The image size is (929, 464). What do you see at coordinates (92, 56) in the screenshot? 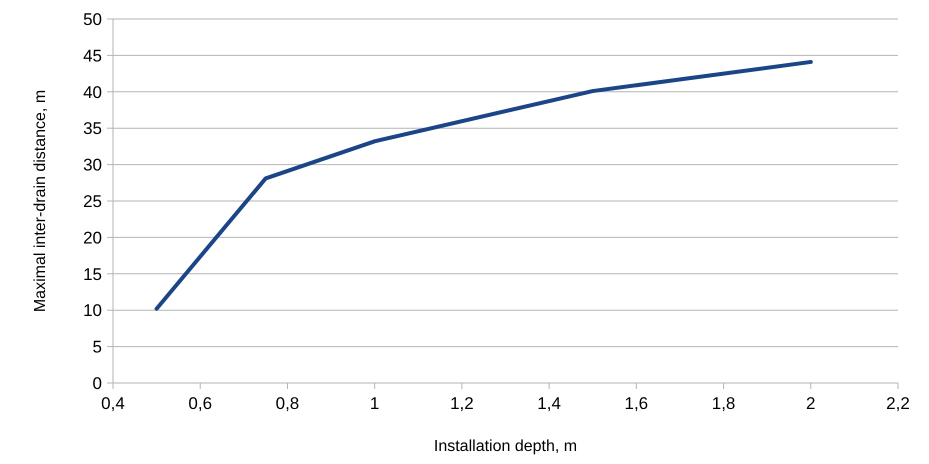
I see `y-tick-label: 45` at bounding box center [92, 56].